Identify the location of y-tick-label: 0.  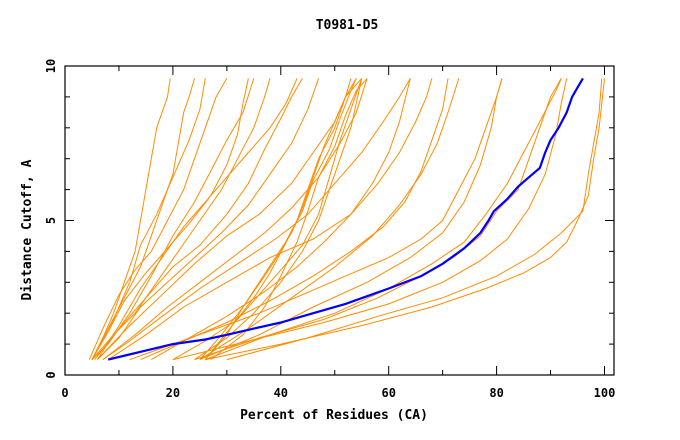
(51, 374).